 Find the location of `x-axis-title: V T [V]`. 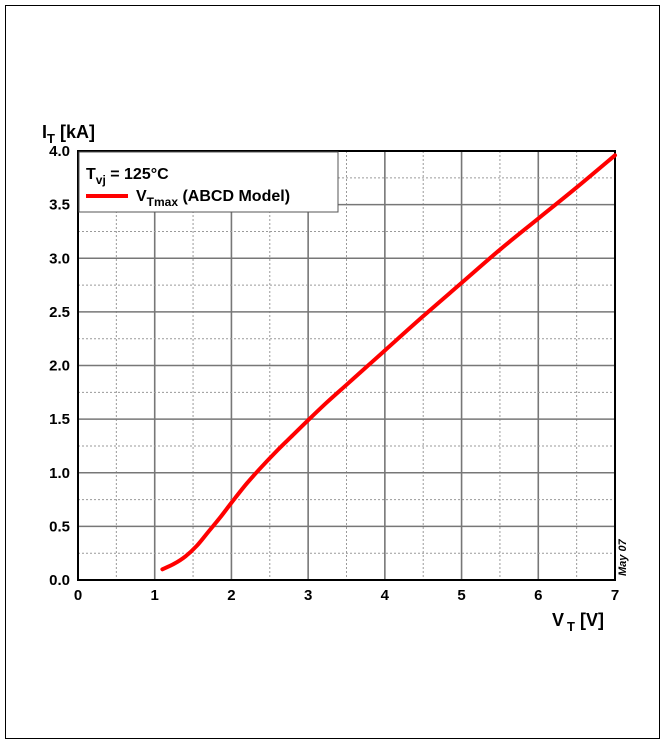

x-axis-title: V T [V] is located at coordinates (578, 622).